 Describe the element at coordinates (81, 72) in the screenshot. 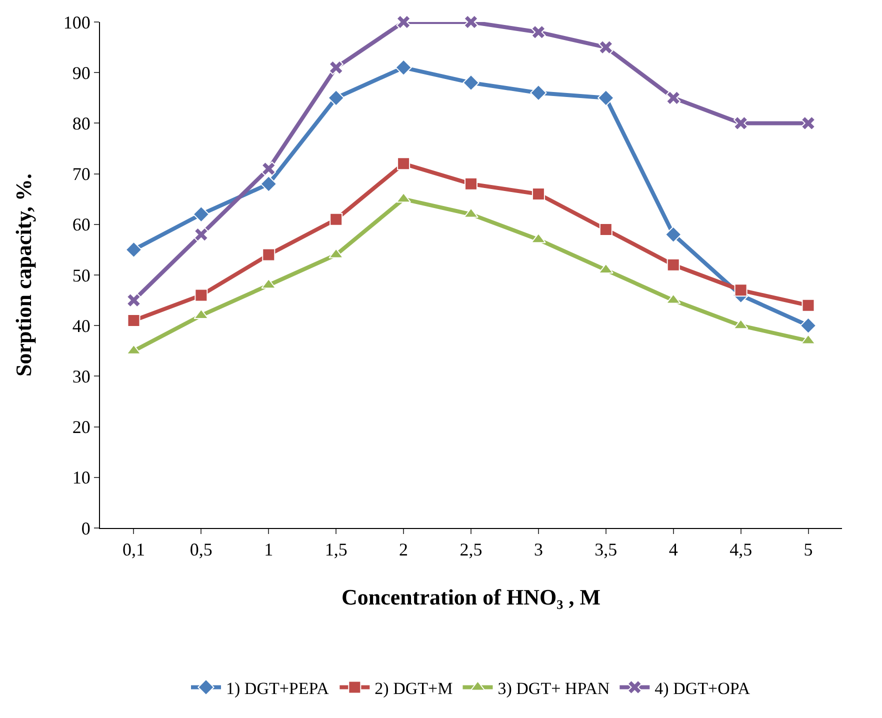

I see `y-tick-label: 90` at that location.